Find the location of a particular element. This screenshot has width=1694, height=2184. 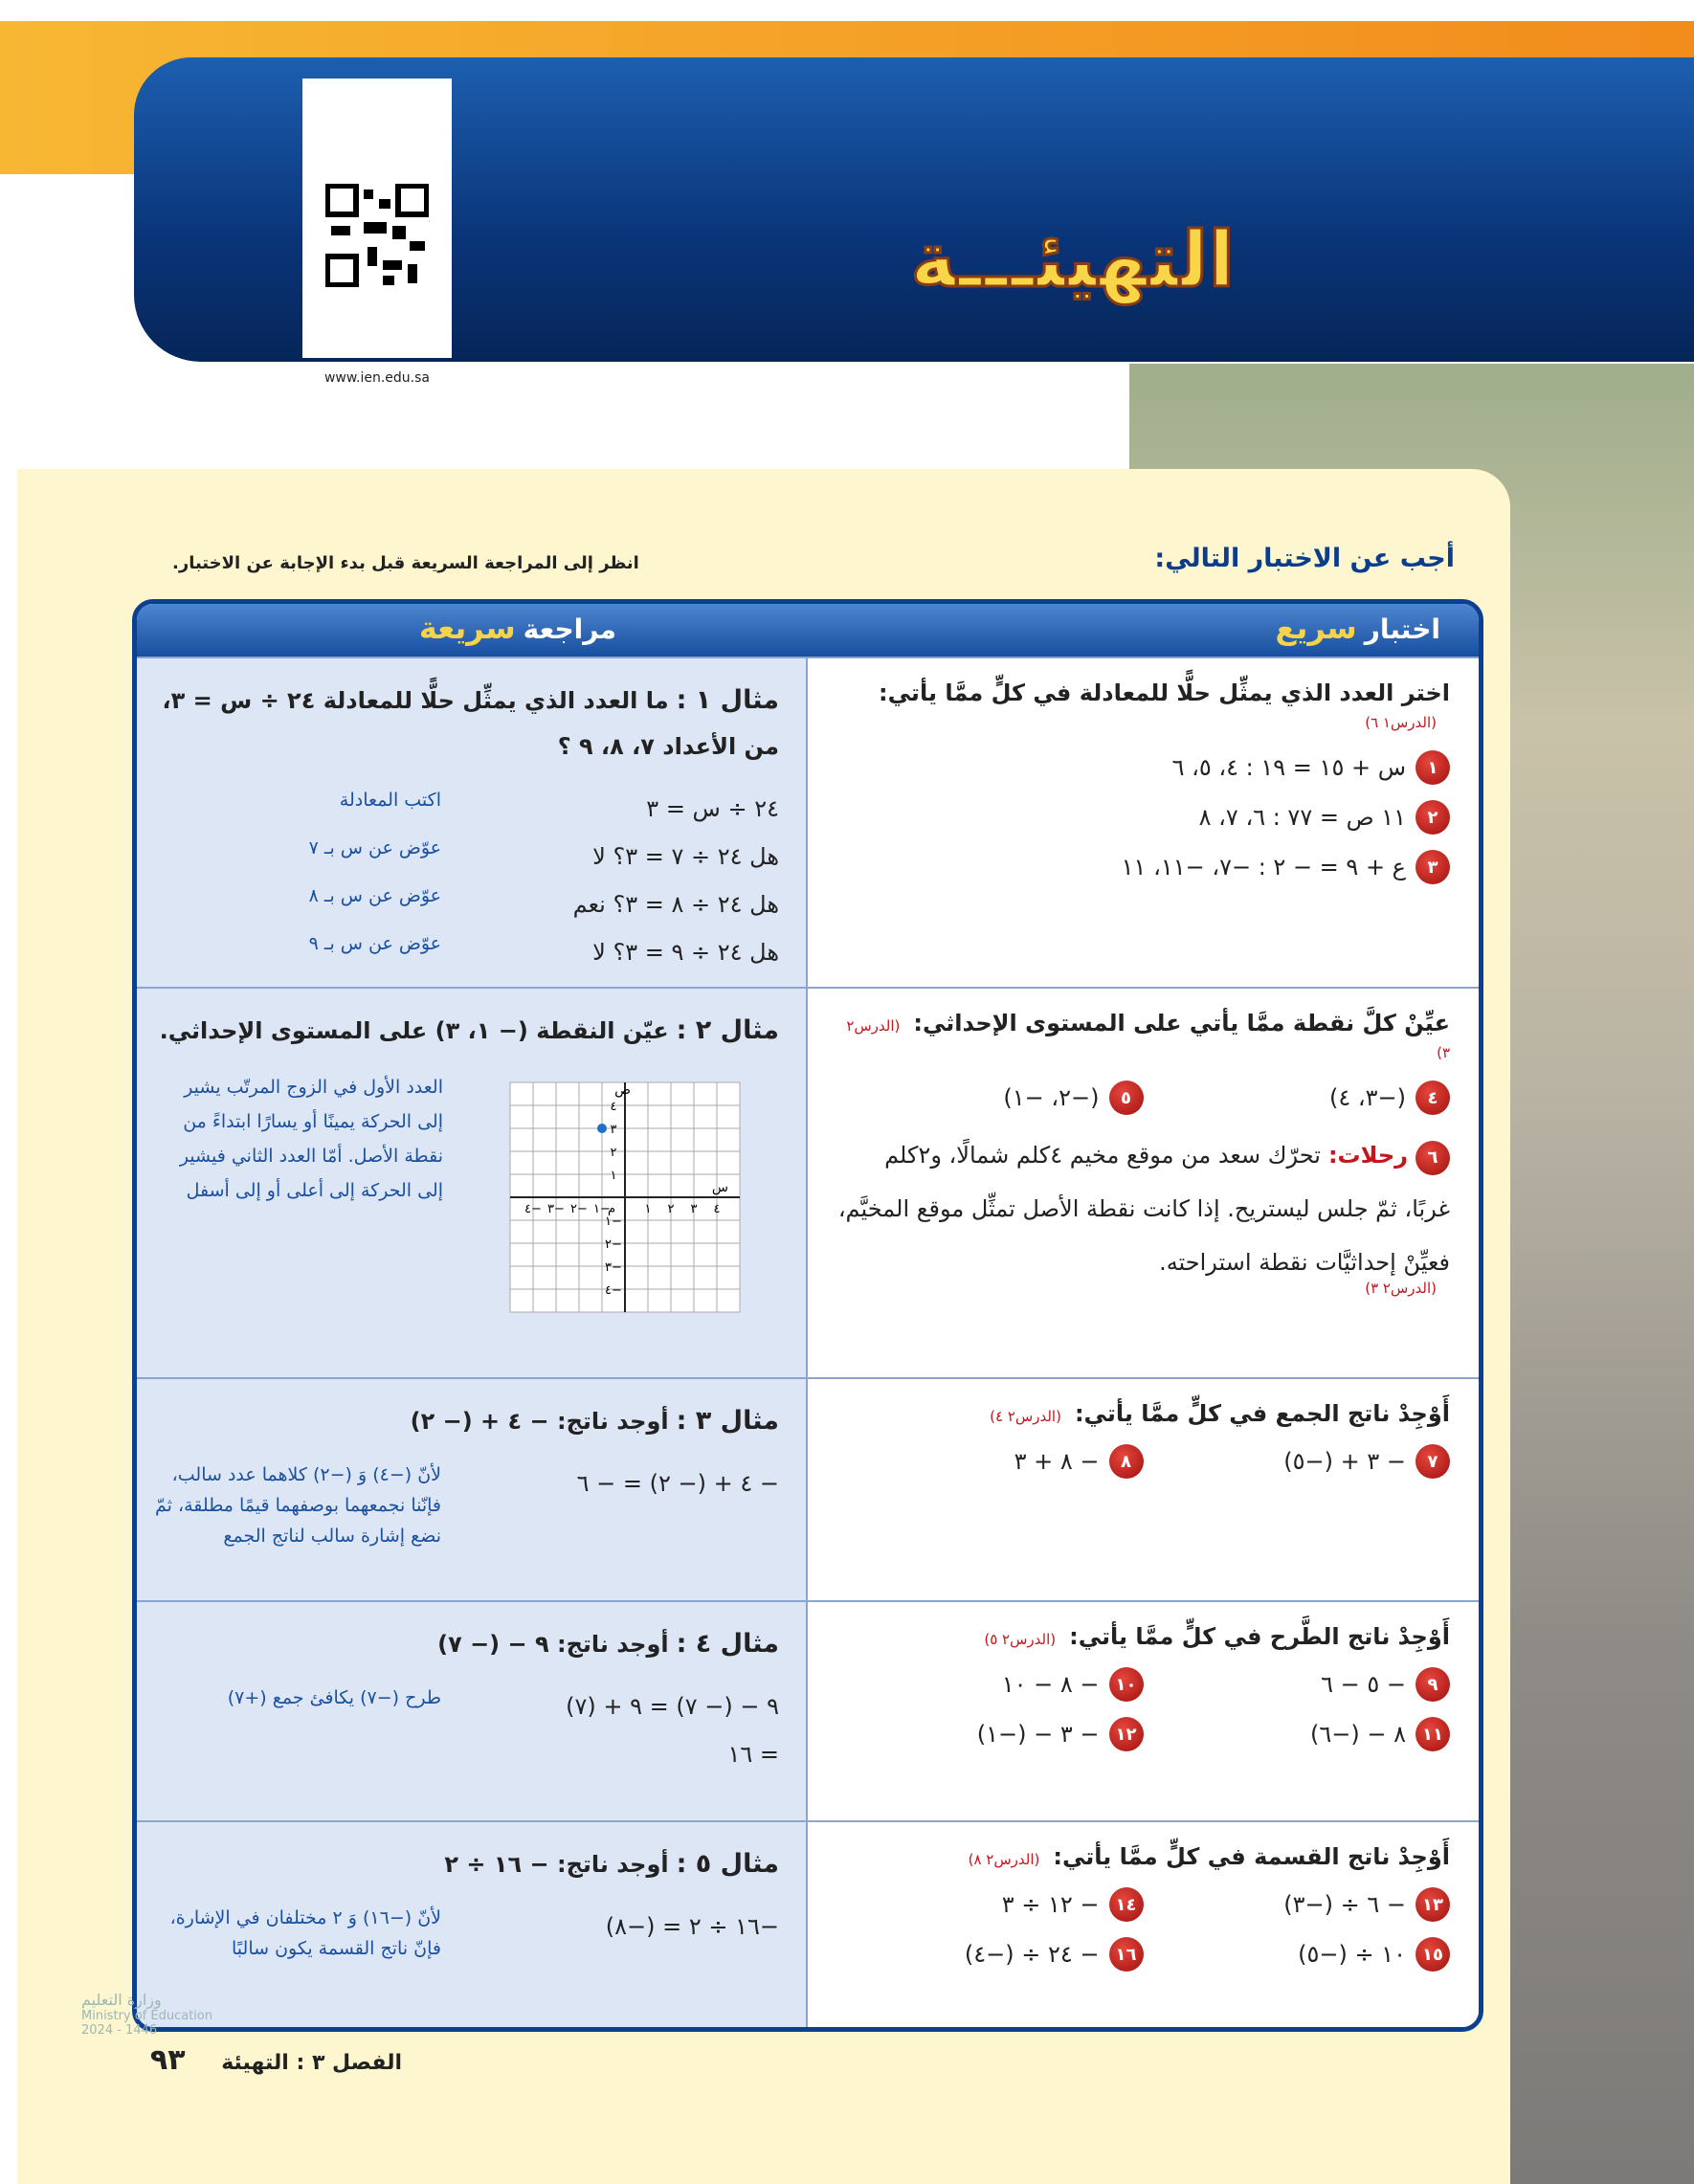

step-note: عوّض عن س بـ ٧ is located at coordinates (374, 847).